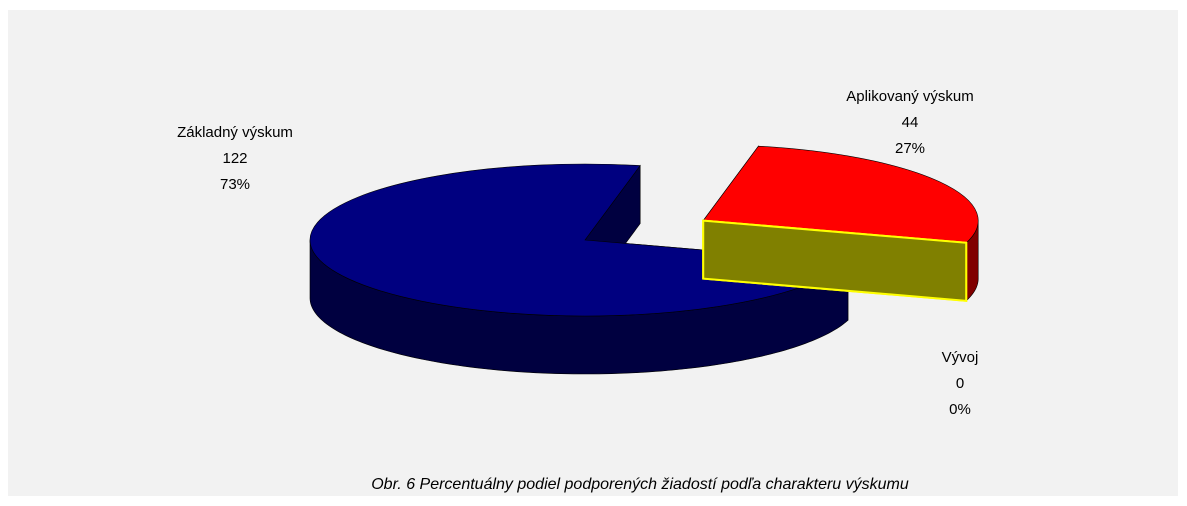  What do you see at coordinates (234, 158) in the screenshot?
I see `slice-value-label: 122` at bounding box center [234, 158].